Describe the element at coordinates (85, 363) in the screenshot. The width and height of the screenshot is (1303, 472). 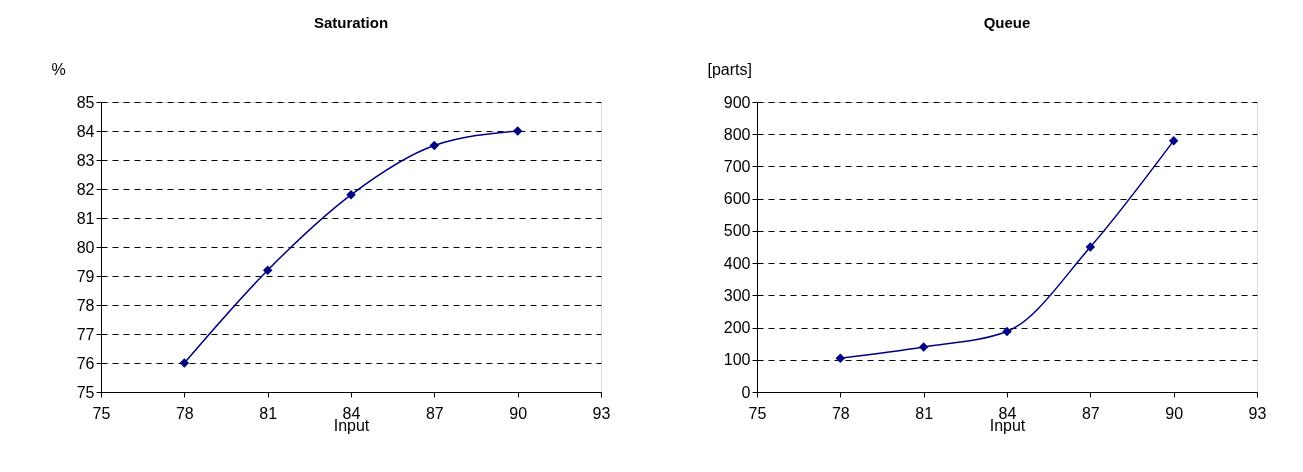
I see `y-tick-label: 76` at that location.